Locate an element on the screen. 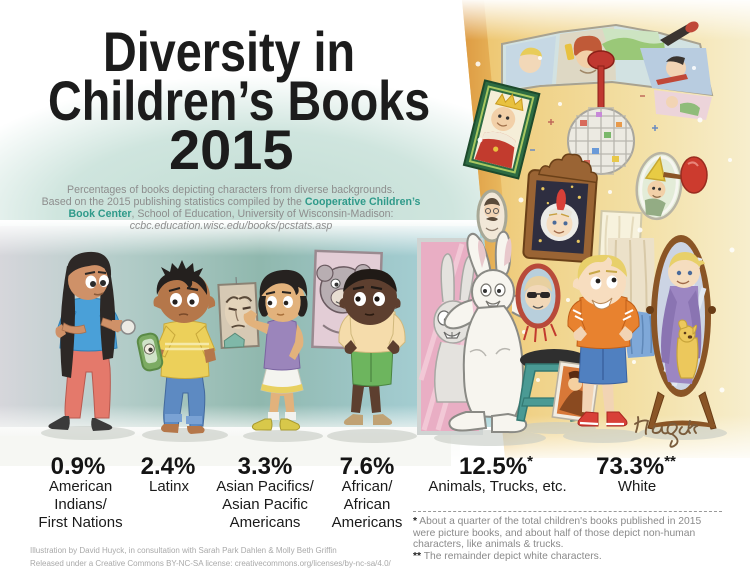 The image size is (750, 580). svg-text: Children’s Books is located at coordinates (239, 100).